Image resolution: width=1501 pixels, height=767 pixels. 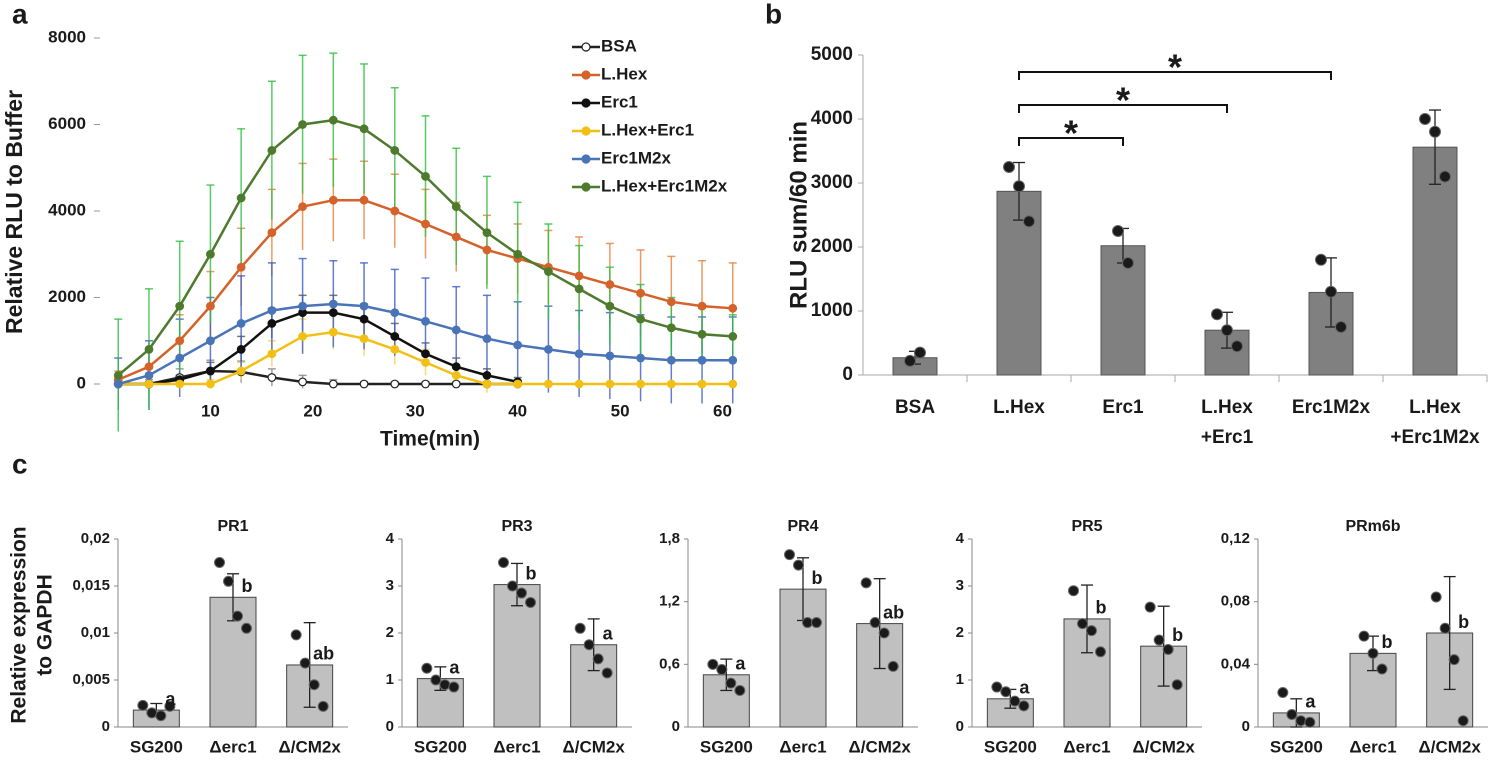 I want to click on y-tick-label: 1,2, so click(x=669, y=601).